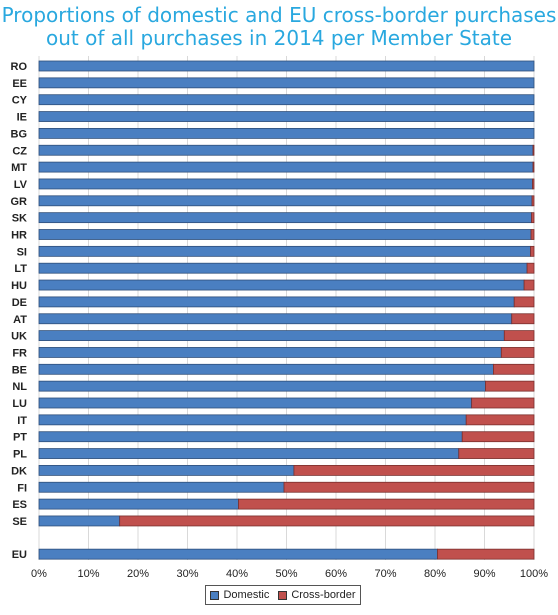 The height and width of the screenshot is (615, 558). I want to click on category-label: LU, so click(19, 404).